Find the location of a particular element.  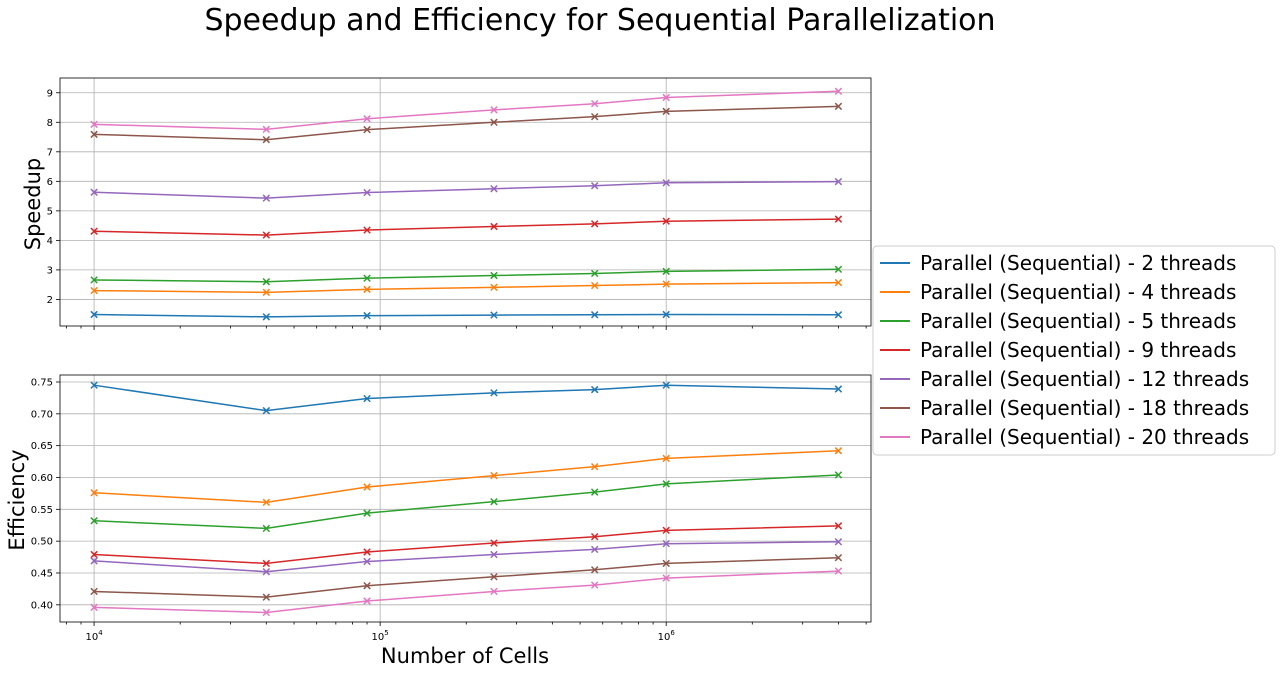

legend-item: Parallel (Sequential) - 20 threads is located at coordinates (1064, 437).